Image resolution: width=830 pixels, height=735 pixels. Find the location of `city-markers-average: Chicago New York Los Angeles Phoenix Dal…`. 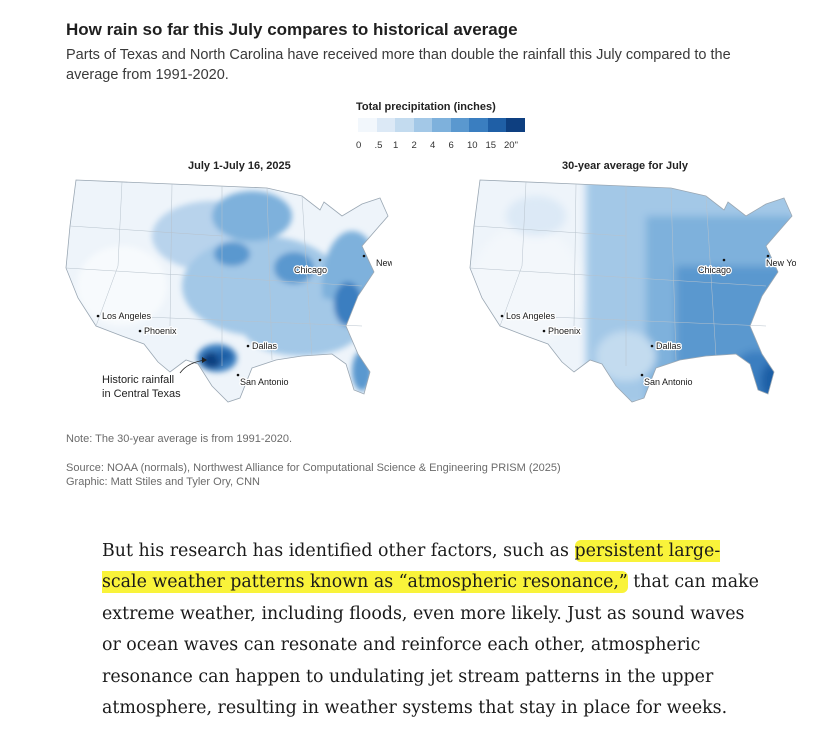

city-markers-average: Chicago New York Los Angeles Phoenix Dal… is located at coordinates (648, 321).